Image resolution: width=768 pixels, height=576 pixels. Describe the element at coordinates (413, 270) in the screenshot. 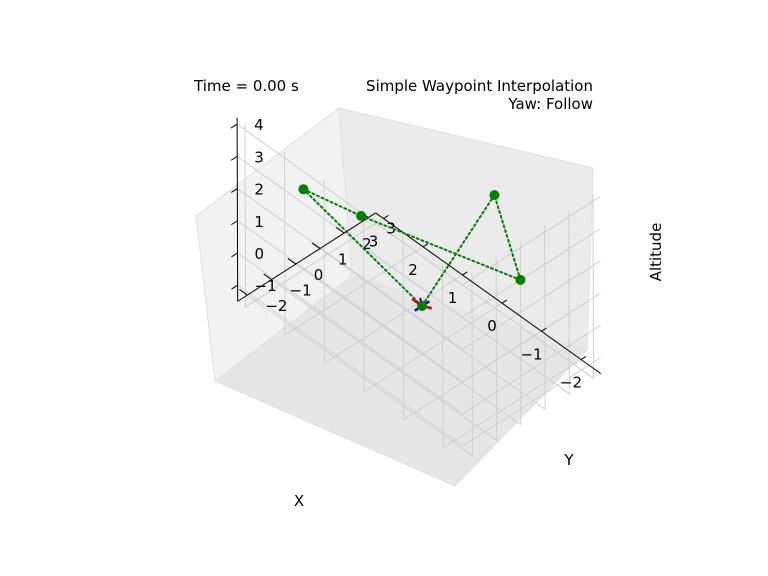

I see `x-tick-label: 2` at that location.